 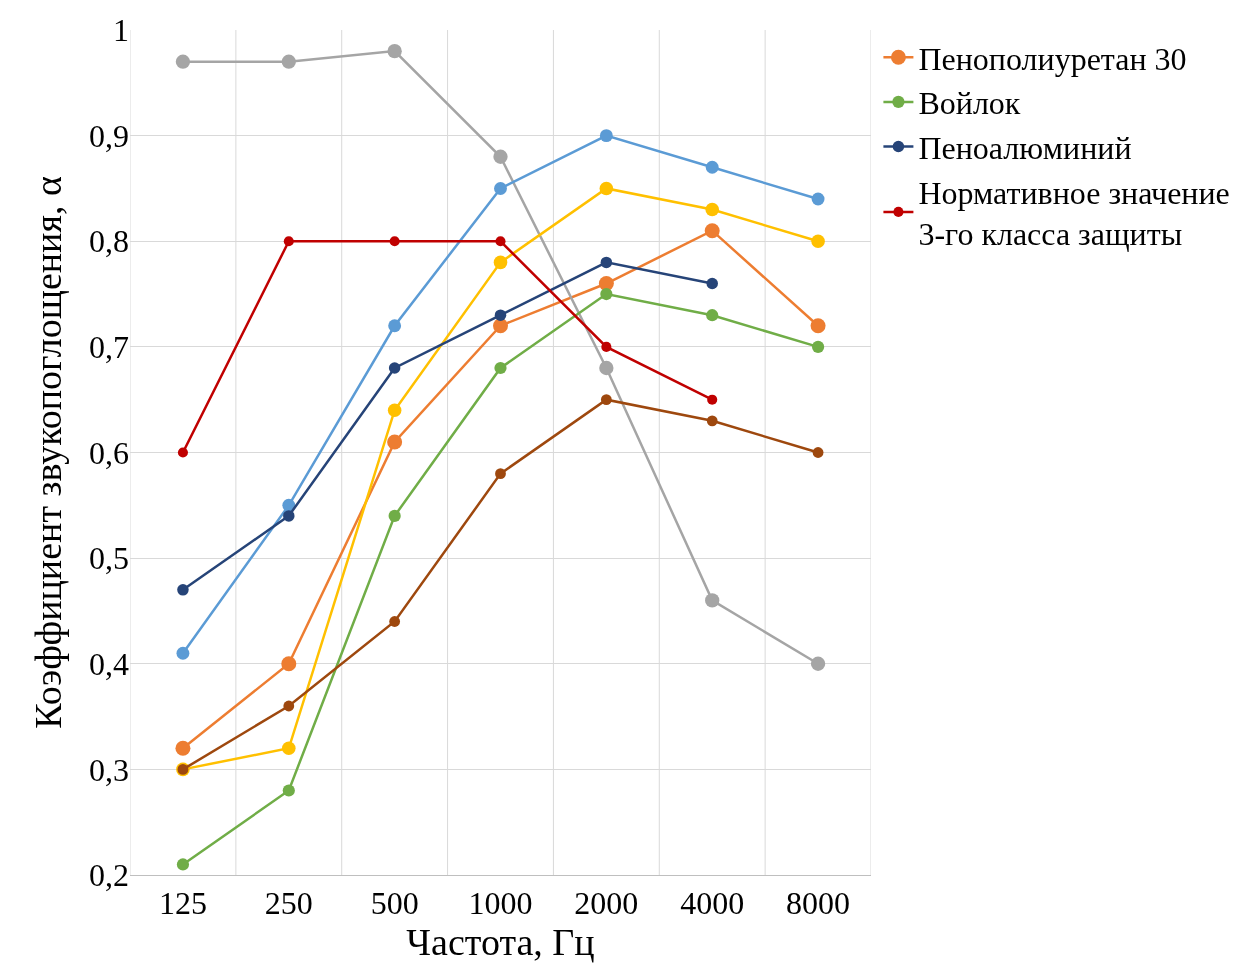 What do you see at coordinates (712, 903) in the screenshot?
I see `x-tick-label: 4000` at bounding box center [712, 903].